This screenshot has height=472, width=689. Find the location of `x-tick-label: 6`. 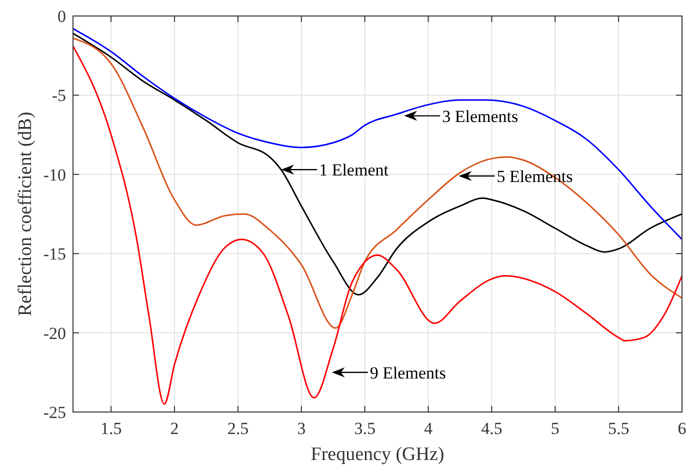

x-tick-label: 6 is located at coordinates (682, 428).